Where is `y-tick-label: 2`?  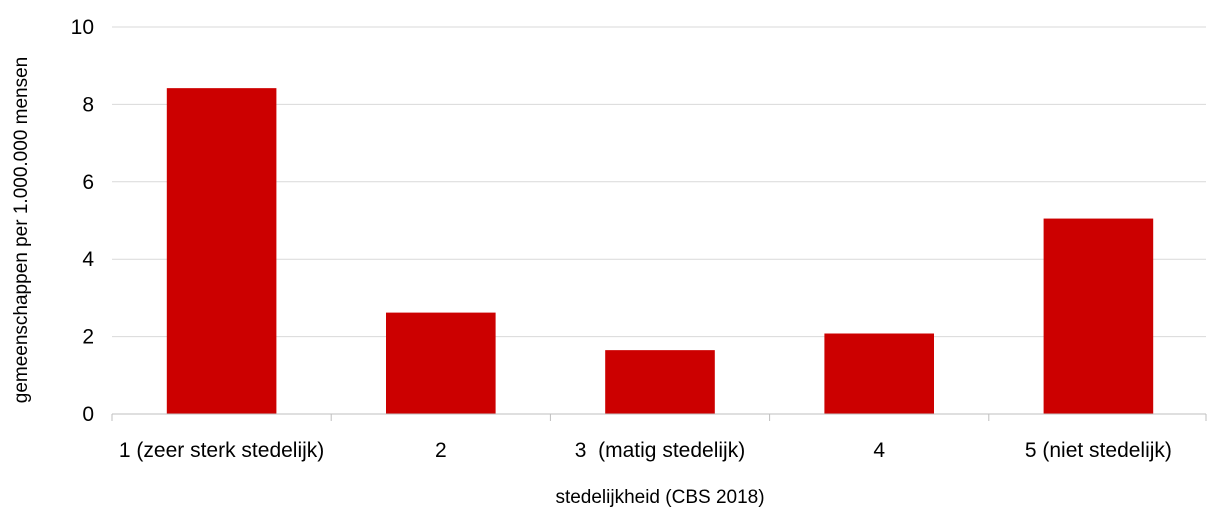
y-tick-label: 2 is located at coordinates (88, 337).